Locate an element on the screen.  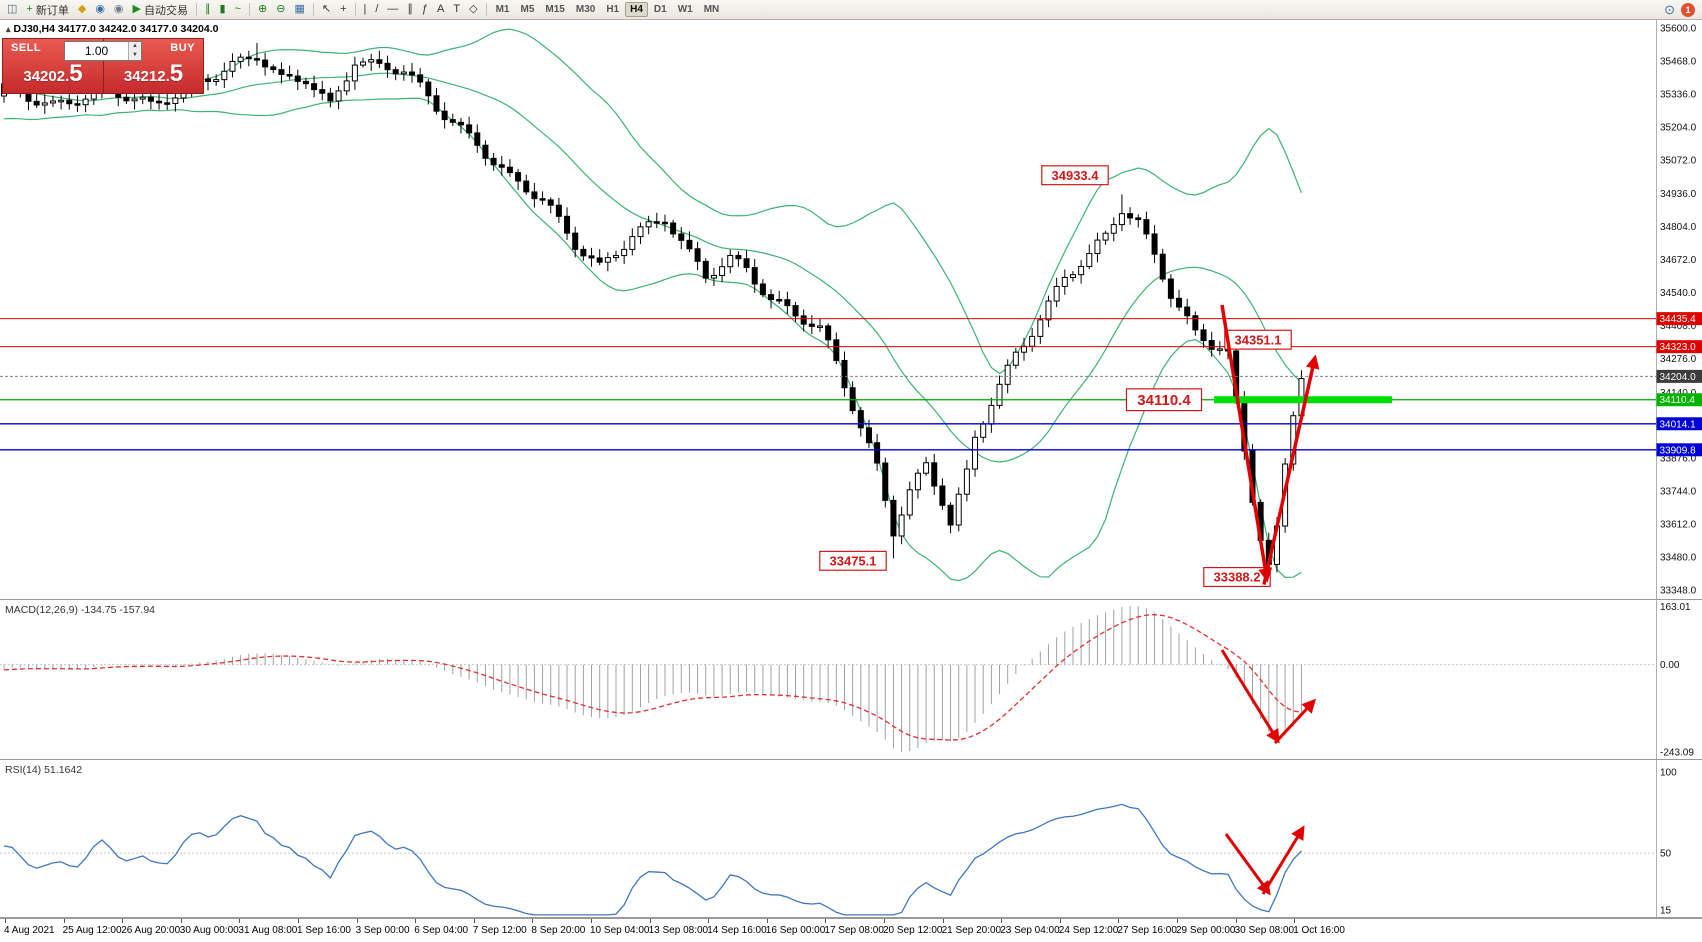
macd-axis-label: 0.00 is located at coordinates (1670, 665).